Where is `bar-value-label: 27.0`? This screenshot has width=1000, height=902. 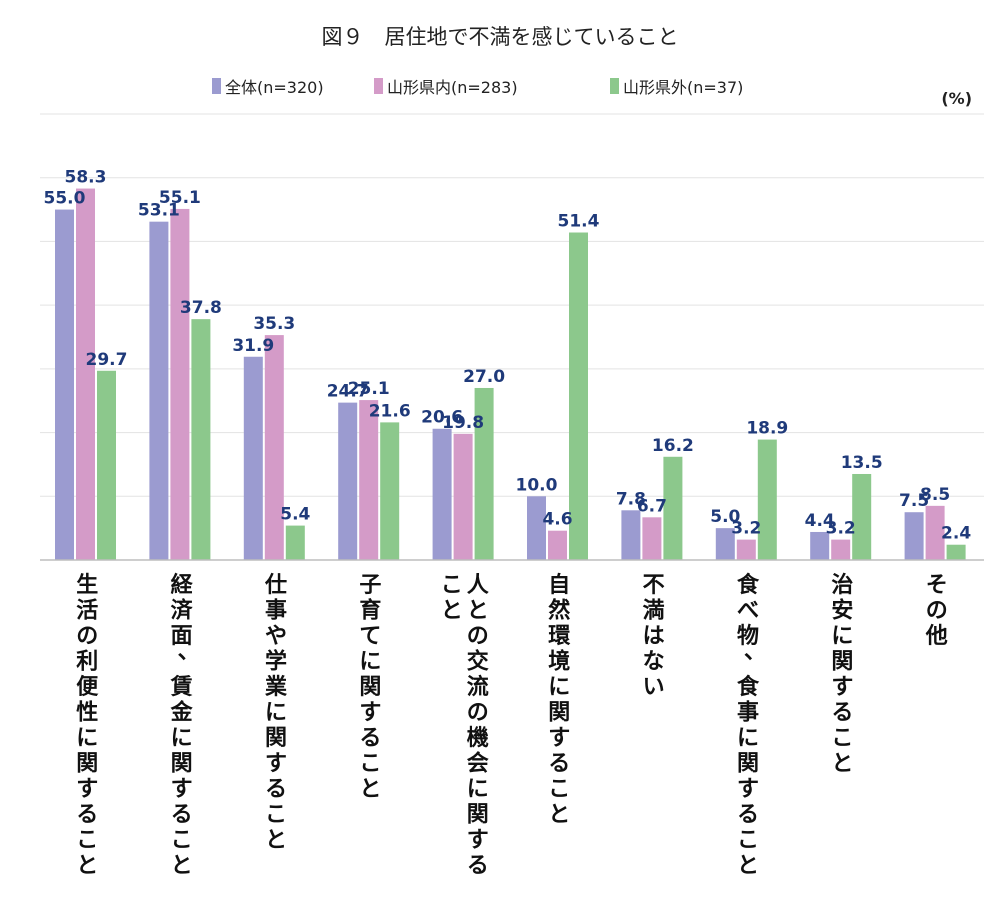
bar-value-label: 27.0 is located at coordinates (484, 377).